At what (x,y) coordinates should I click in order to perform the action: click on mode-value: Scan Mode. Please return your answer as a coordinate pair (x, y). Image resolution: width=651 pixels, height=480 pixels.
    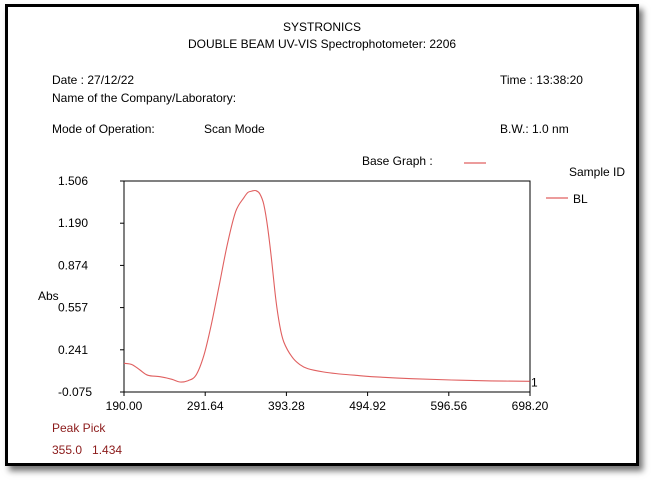
    Looking at the image, I should click on (234, 129).